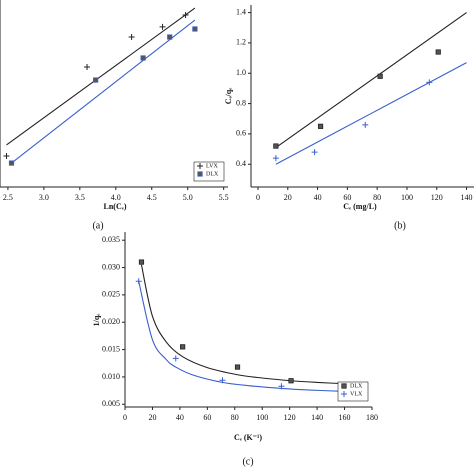  What do you see at coordinates (241, 102) in the screenshot?
I see `y-tick-label: 0.8` at bounding box center [241, 102].